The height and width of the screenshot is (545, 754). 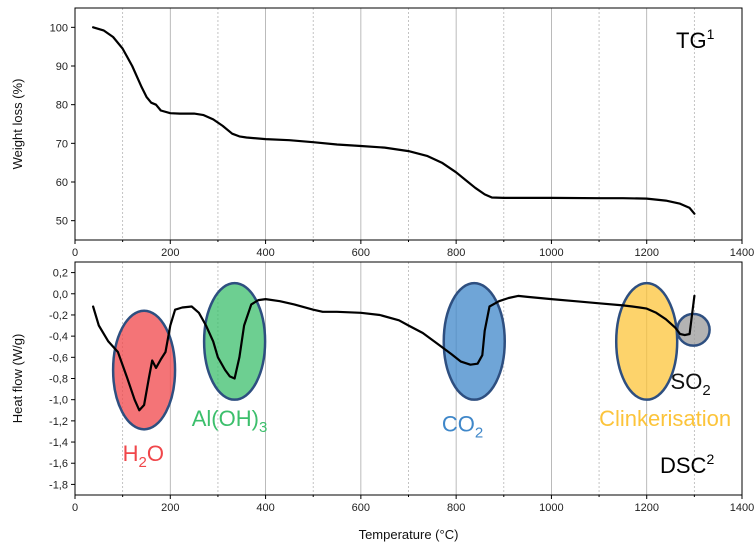 I want to click on dsc-y-tick-label: -1,6, so click(x=58, y=464).